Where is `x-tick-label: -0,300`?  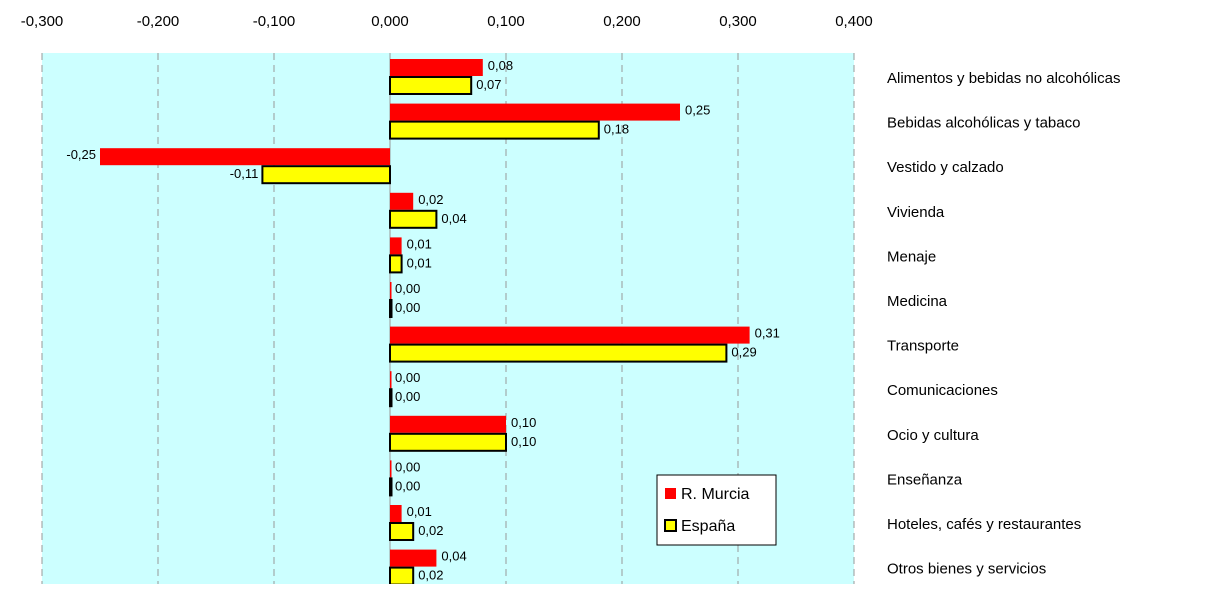 x-tick-label: -0,300 is located at coordinates (42, 21).